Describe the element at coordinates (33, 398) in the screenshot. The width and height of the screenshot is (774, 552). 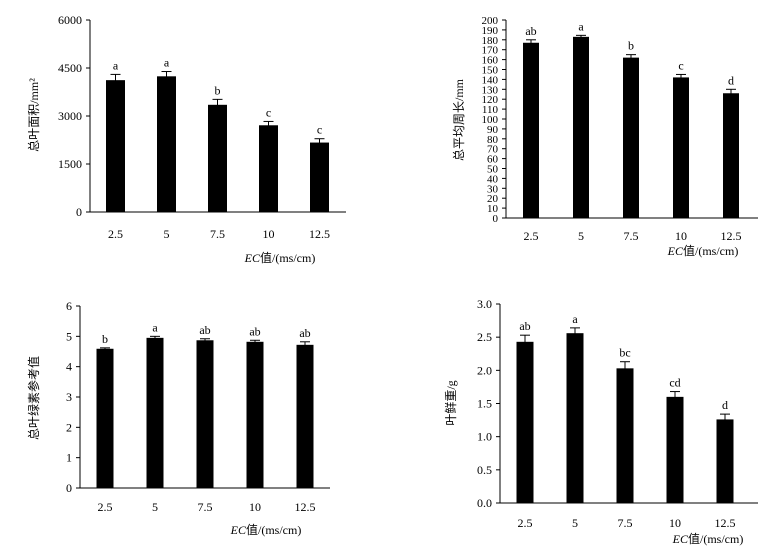
I see `y-axis-label: 总叶绿素参考值` at that location.